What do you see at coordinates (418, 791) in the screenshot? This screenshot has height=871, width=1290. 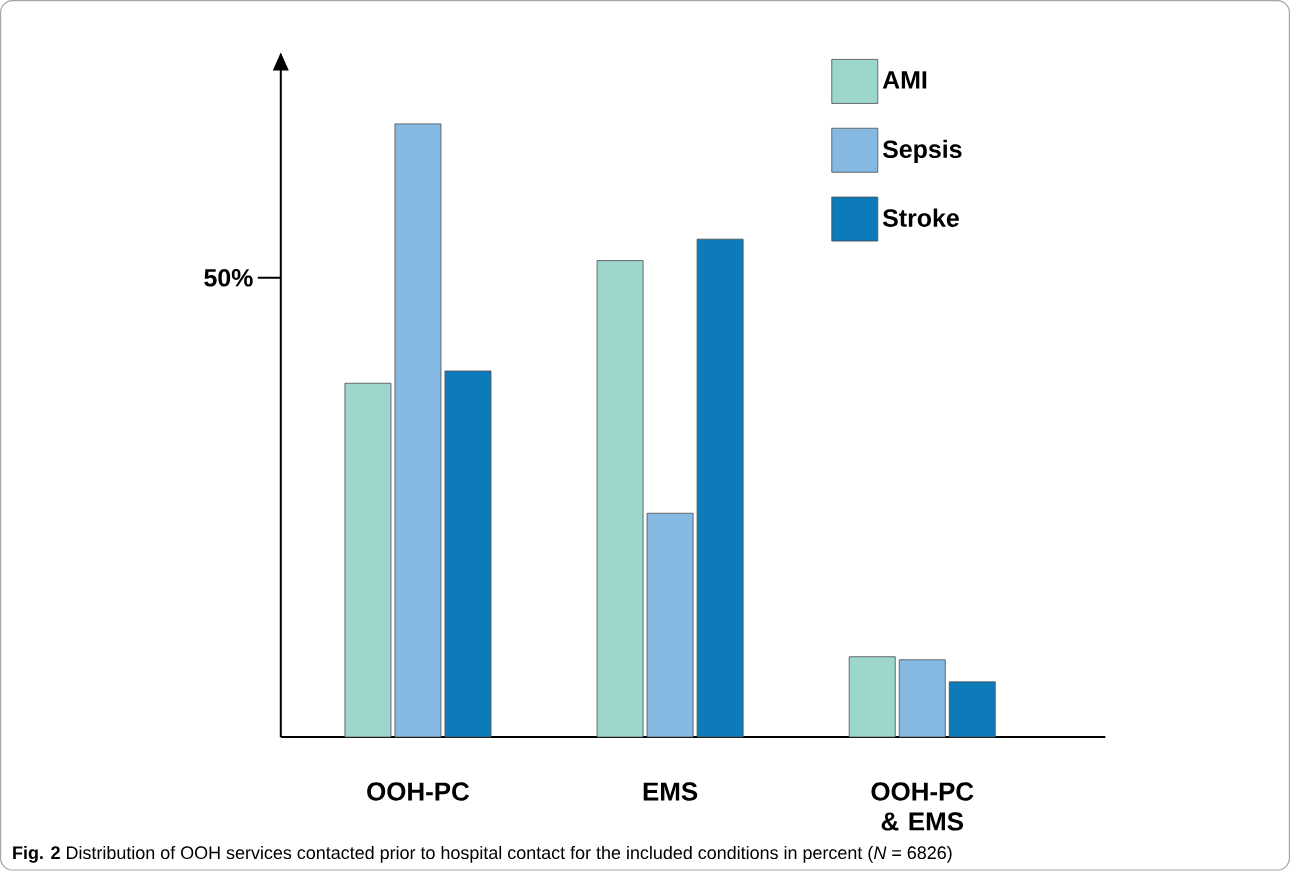 I see `x-tick-label: OOH-PC` at bounding box center [418, 791].